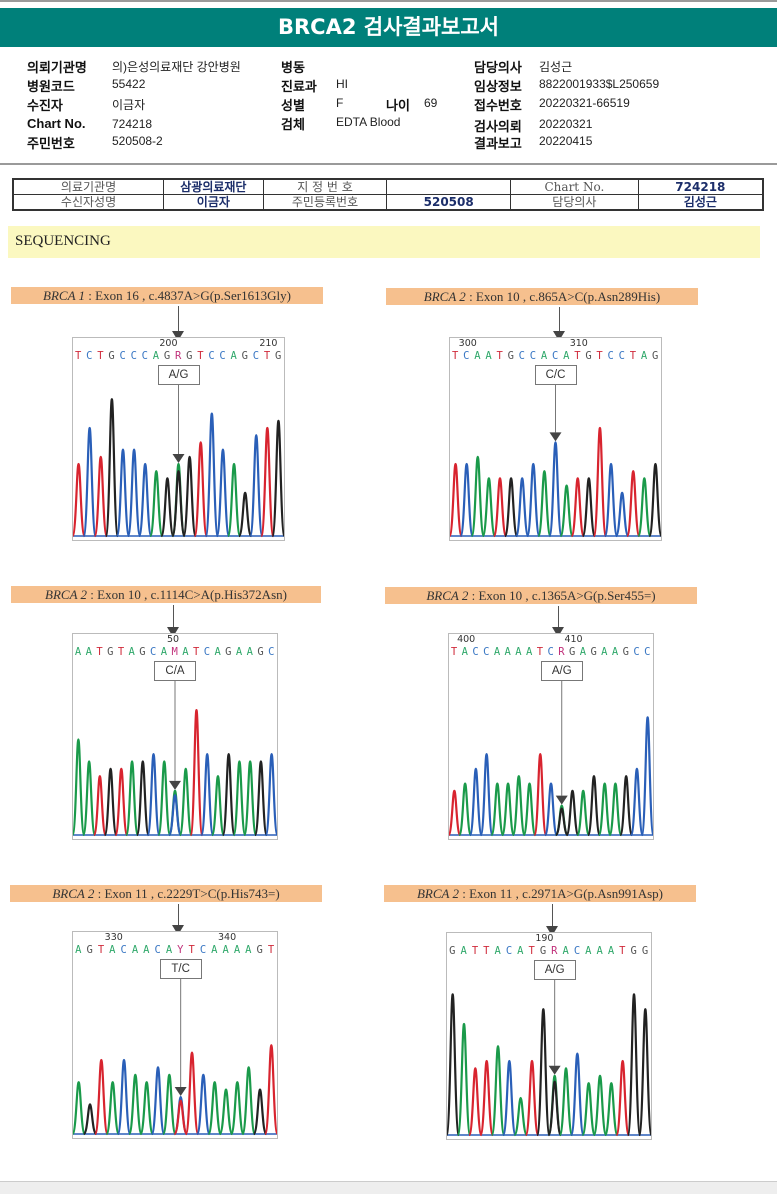 Image resolution: width=777 pixels, height=1194 pixels. Describe the element at coordinates (599, 84) in the screenshot. I see `value-clinical-info: 8822001933$L250659` at that location.